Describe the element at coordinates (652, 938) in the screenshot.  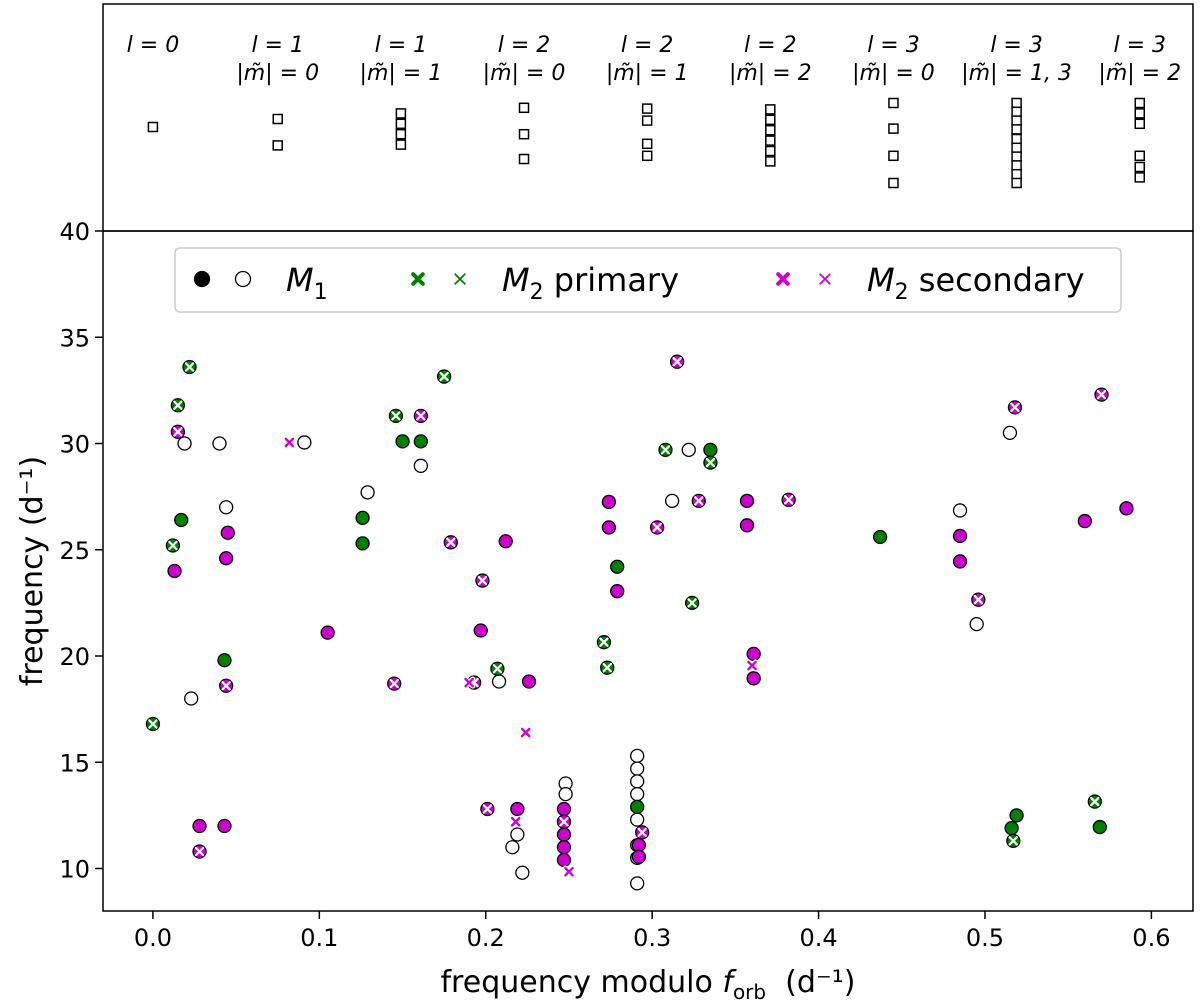
I see `x-tick-label: 0.3` at that location.